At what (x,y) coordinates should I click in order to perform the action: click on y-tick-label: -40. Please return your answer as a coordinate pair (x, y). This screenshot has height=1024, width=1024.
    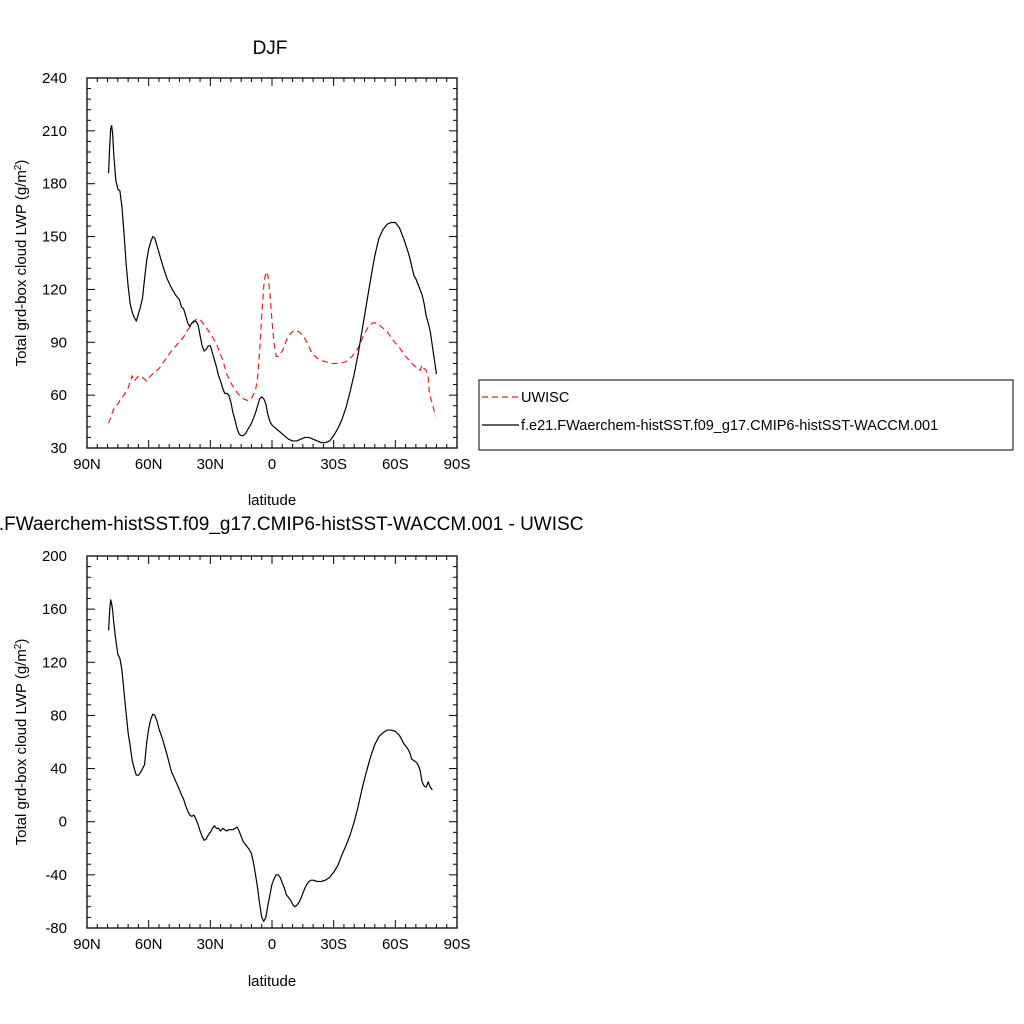
    Looking at the image, I should click on (56, 875).